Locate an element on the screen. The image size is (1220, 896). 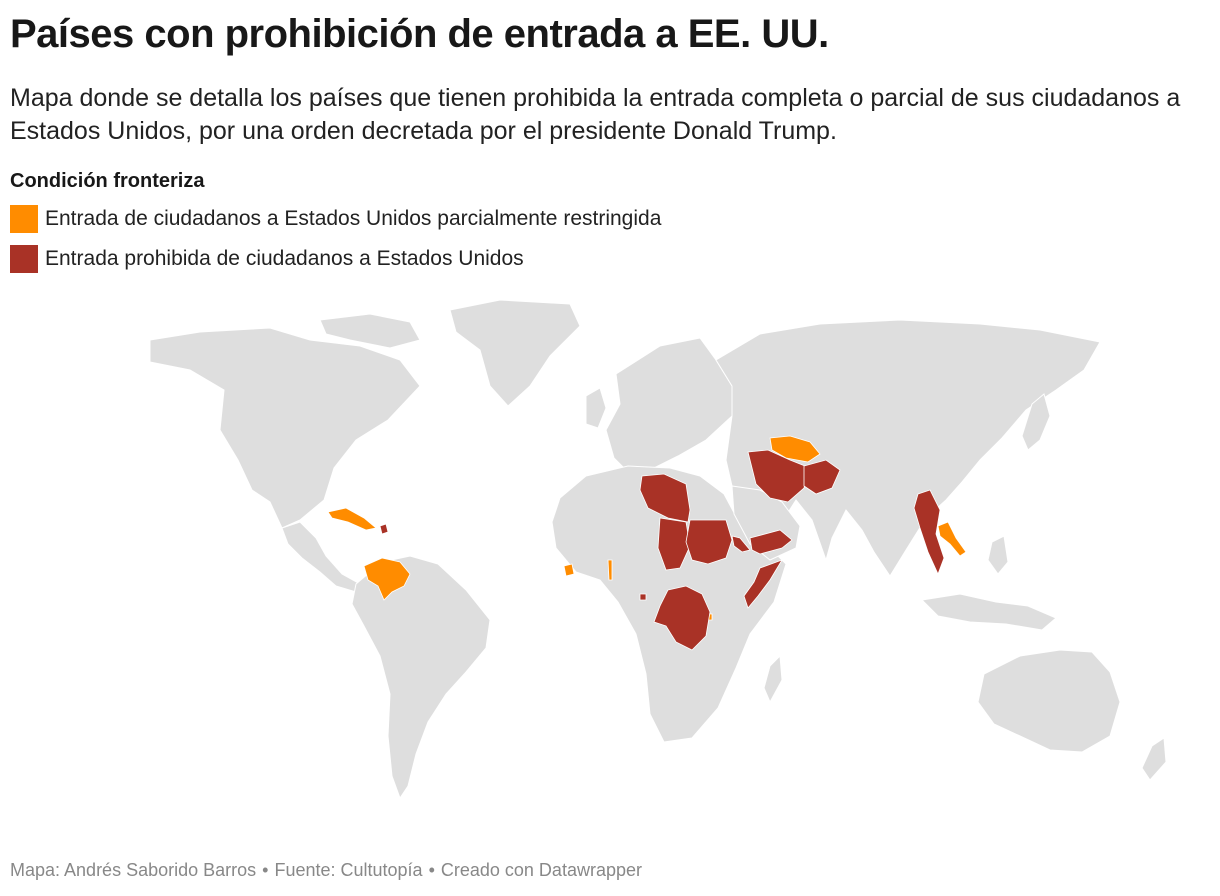
central-america is located at coordinates (321, 557).